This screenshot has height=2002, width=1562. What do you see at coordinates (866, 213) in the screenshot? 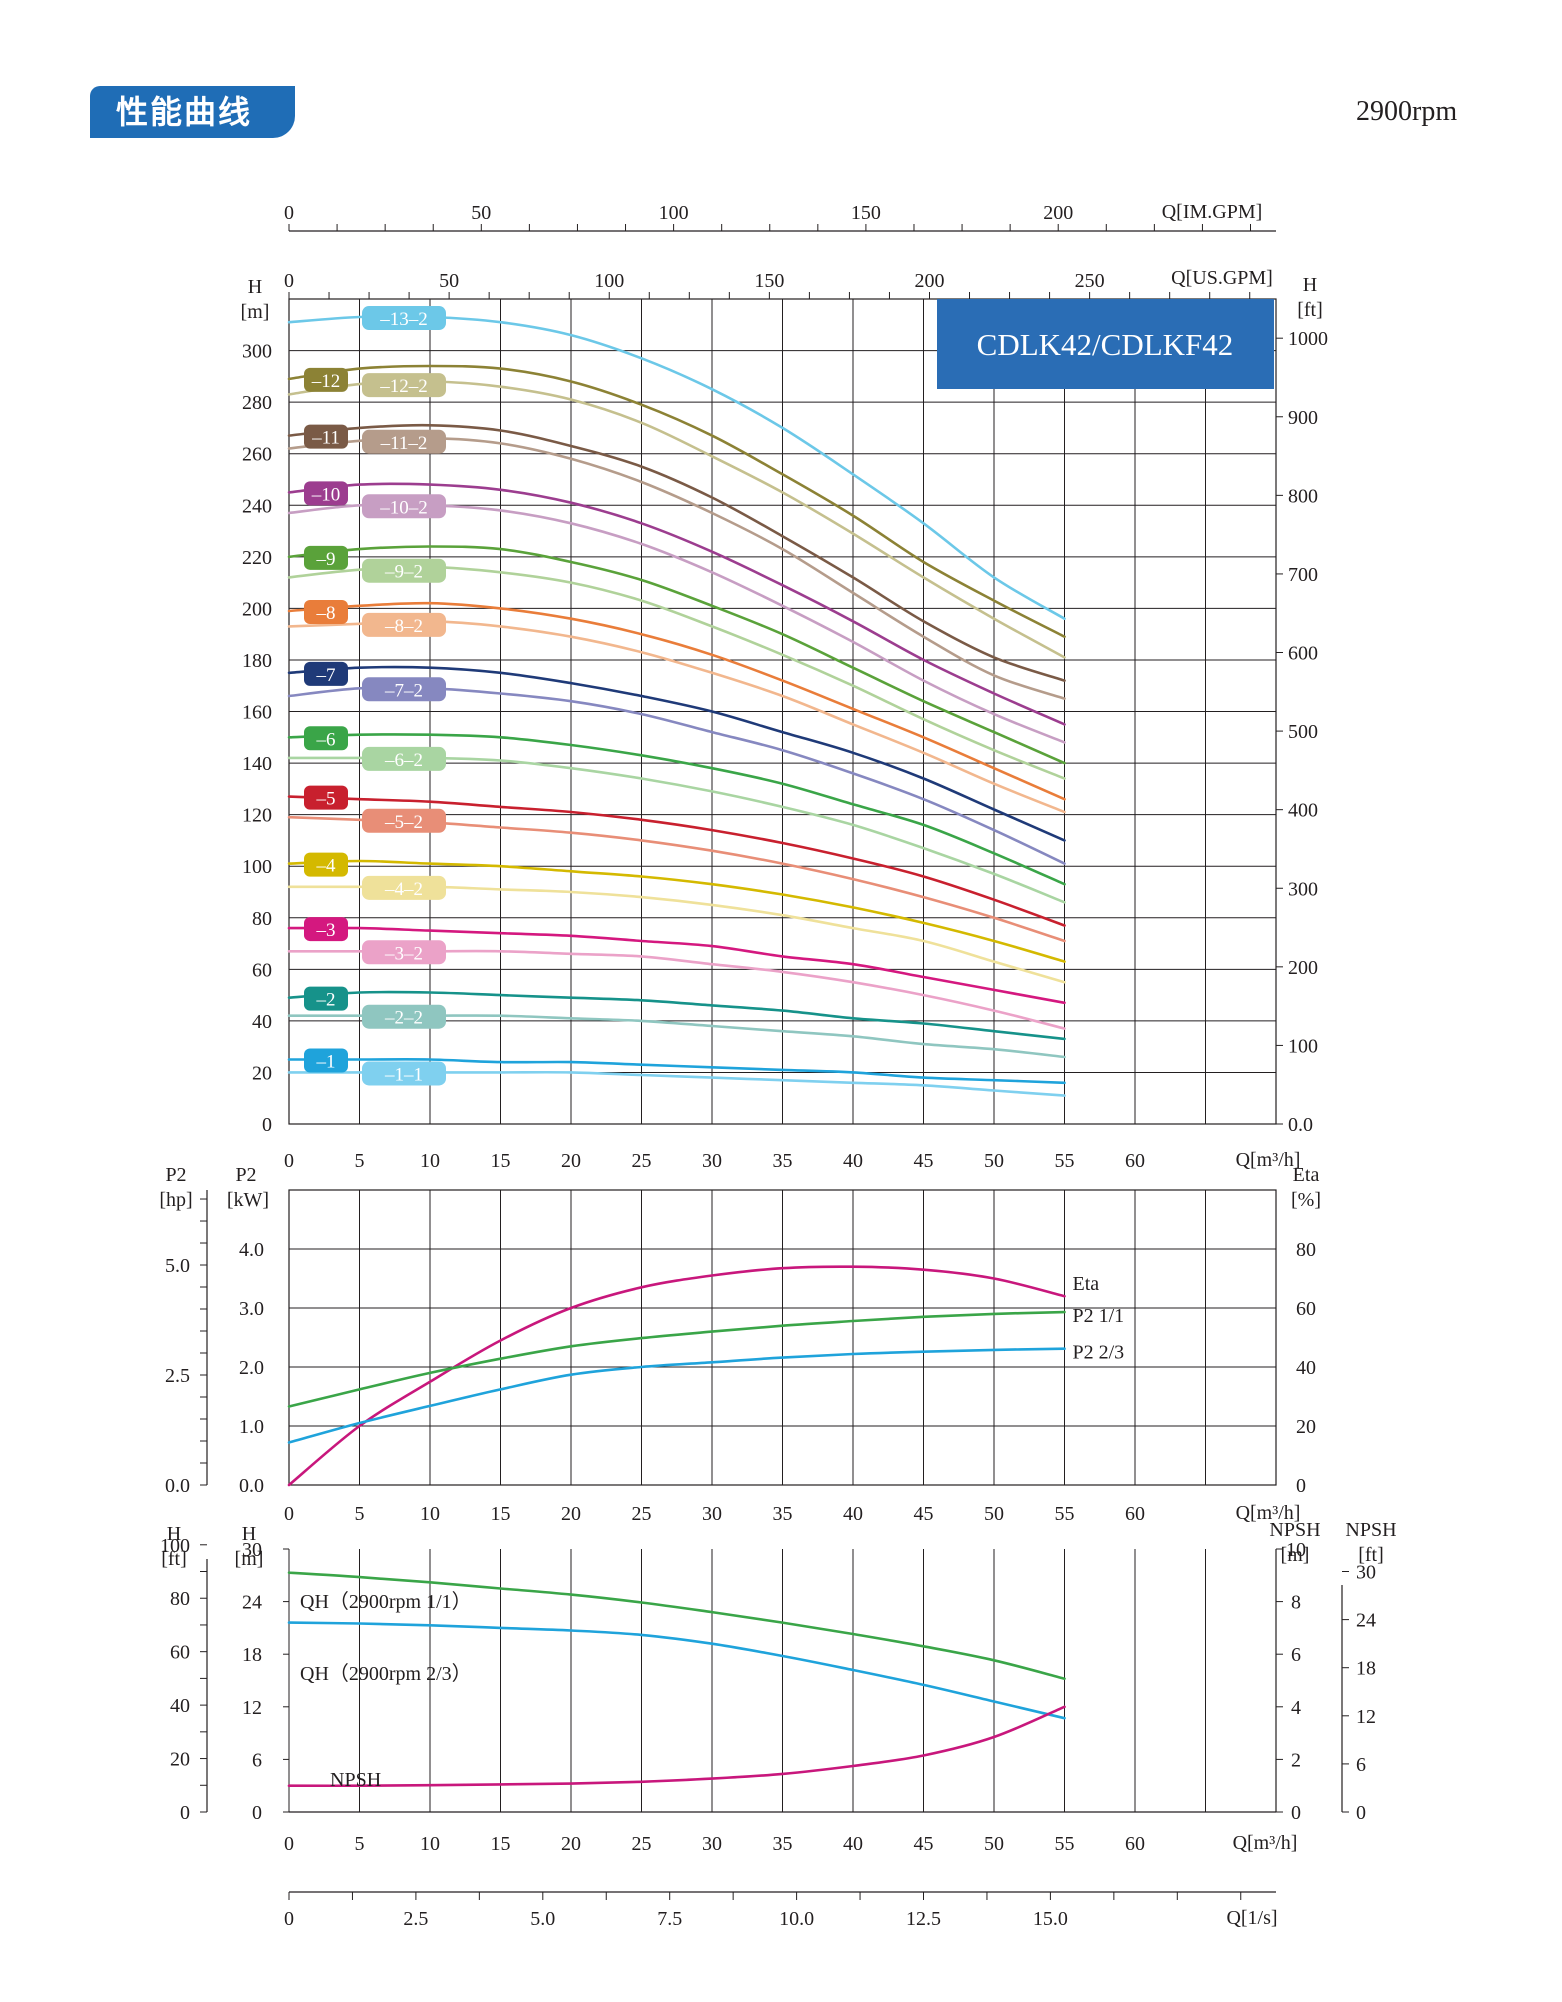
I see `im-gpm-tick: 150` at bounding box center [866, 213].